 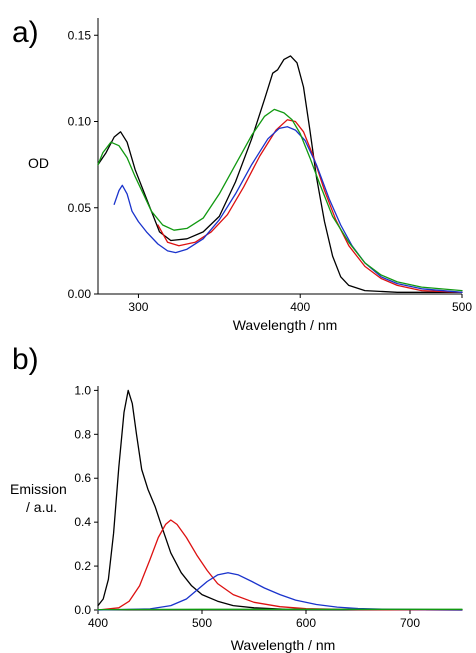 I want to click on panel-b-x-tick-label: 600, so click(x=306, y=623).